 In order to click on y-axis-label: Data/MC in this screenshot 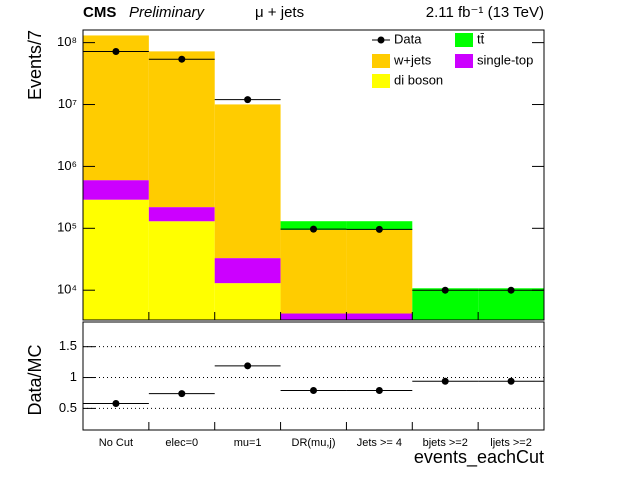, I will do `click(35, 379)`.